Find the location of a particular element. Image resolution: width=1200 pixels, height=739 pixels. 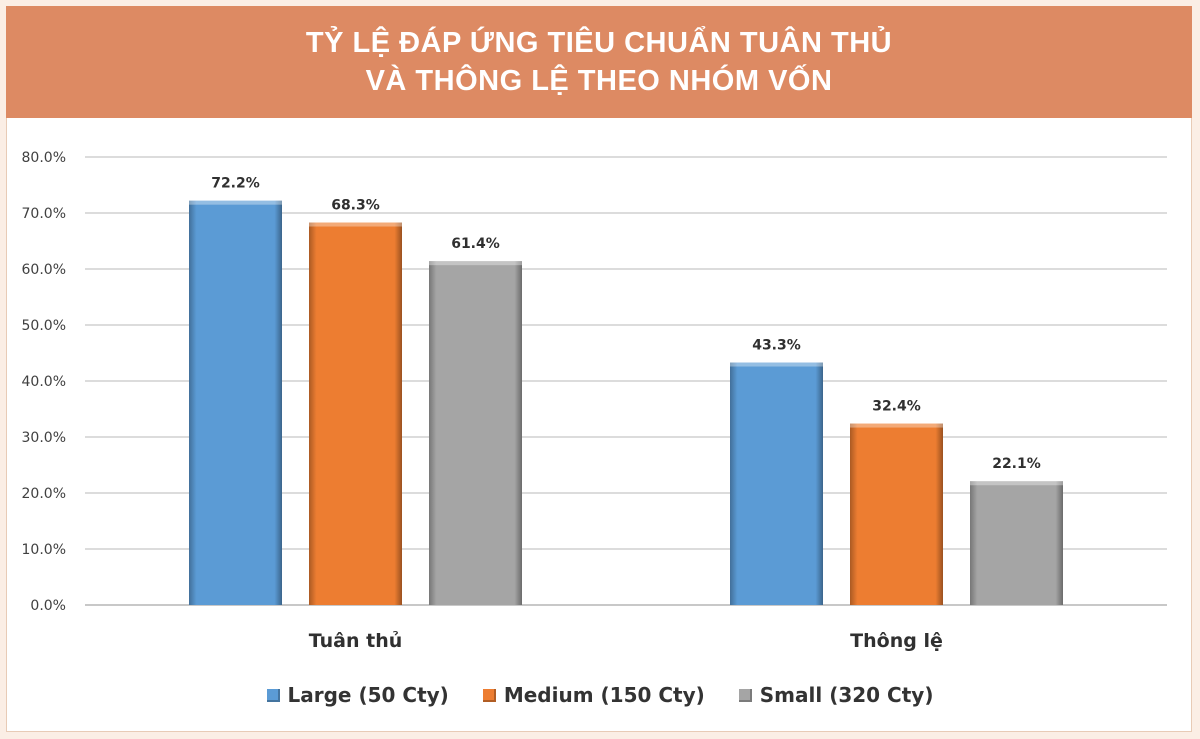

legend-label: Small (320 Cty) is located at coordinates (846, 695).